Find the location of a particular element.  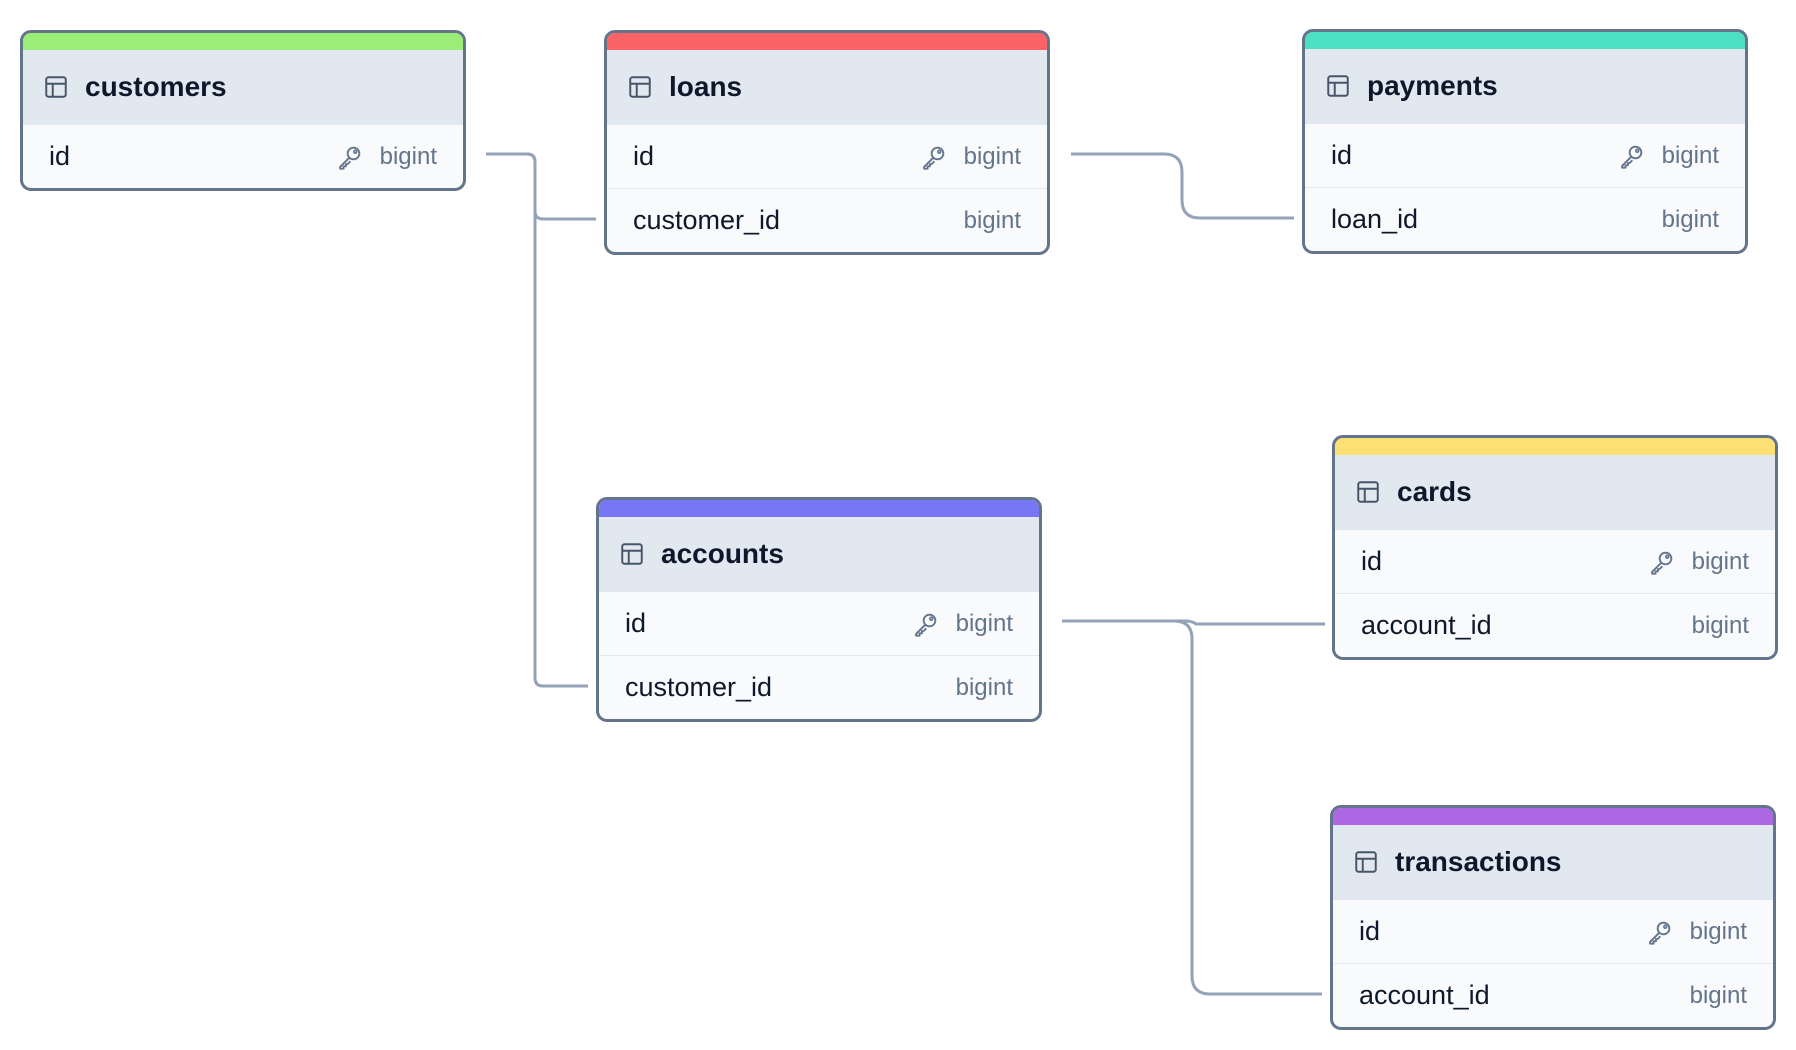

table-header: cards is located at coordinates (1555, 492).